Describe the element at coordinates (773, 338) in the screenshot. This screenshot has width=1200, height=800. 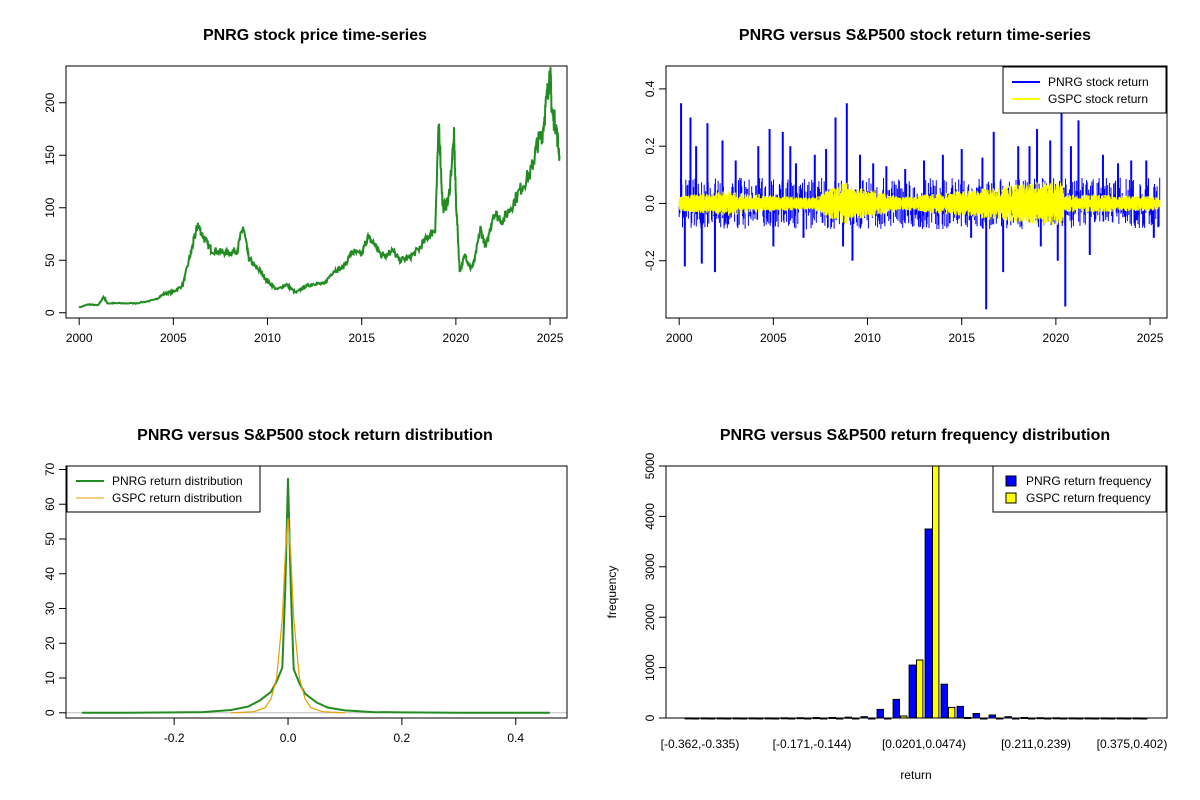
I see `returns-x-tick-label: 2005` at that location.